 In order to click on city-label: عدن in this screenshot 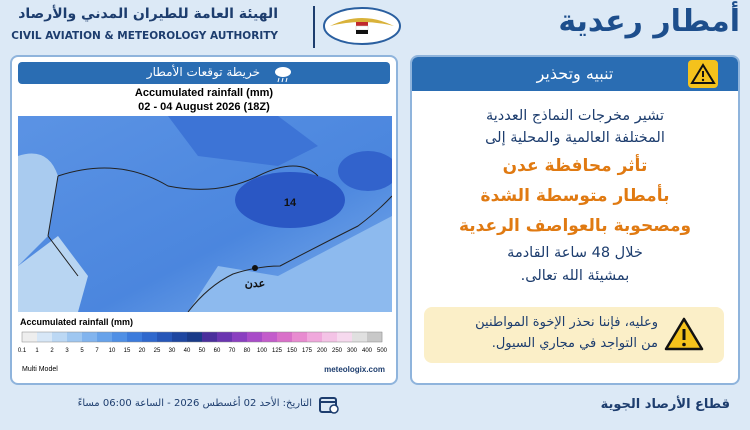, I will do `click(255, 284)`.